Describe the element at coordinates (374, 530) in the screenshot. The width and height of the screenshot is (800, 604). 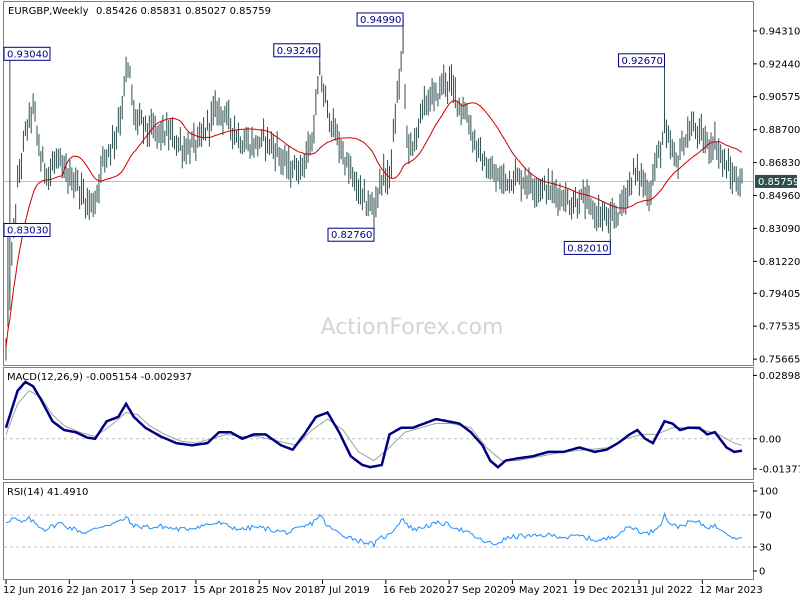
I see `rsi-line` at that location.